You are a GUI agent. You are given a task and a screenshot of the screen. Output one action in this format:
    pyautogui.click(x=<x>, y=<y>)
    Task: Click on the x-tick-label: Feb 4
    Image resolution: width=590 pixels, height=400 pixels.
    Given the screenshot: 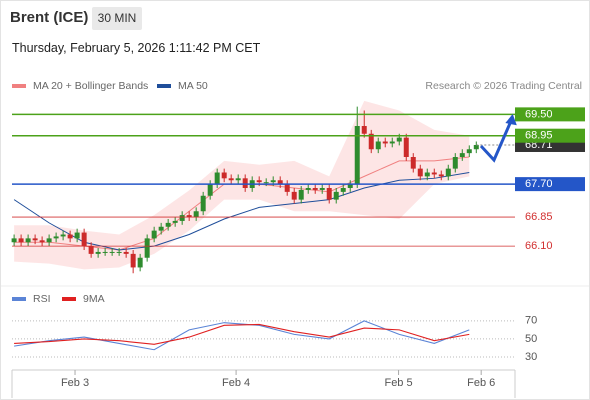 What is the action you would take?
    pyautogui.click(x=236, y=383)
    